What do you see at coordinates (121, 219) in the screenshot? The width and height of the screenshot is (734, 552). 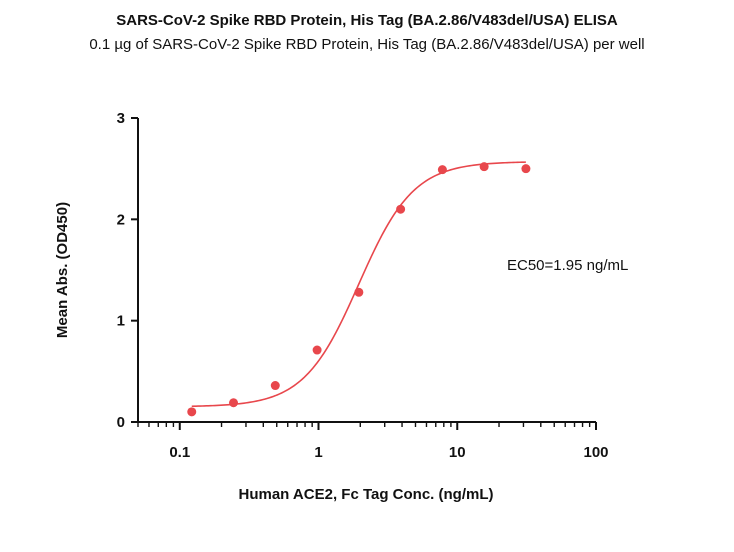 I see `y-tick-label: 2` at bounding box center [121, 219].